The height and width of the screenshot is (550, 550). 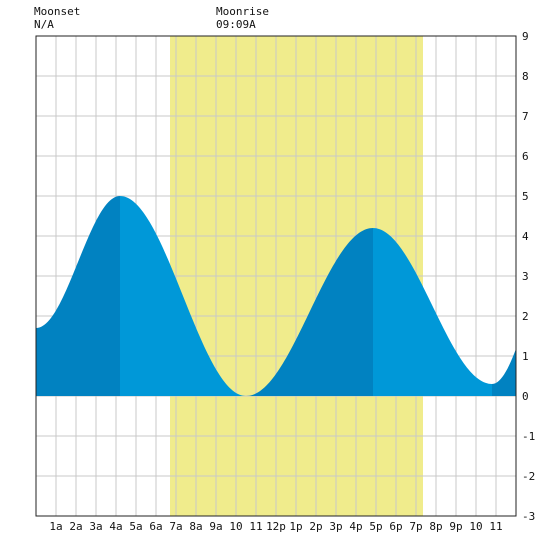 What do you see at coordinates (415, 526) in the screenshot?
I see `x-tick-label-7p: 7p` at bounding box center [415, 526].